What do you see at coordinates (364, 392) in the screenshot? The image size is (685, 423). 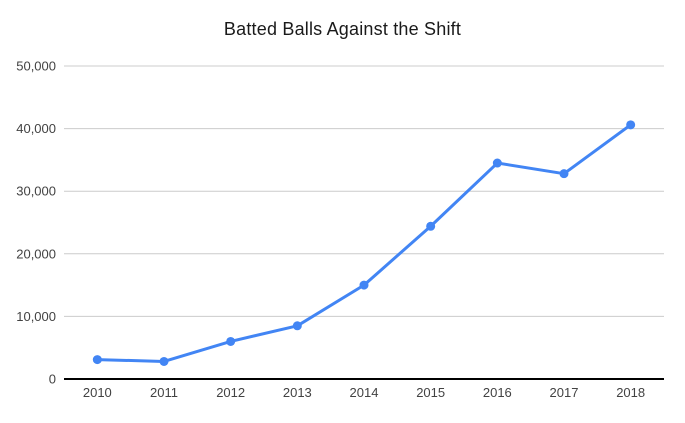 I see `x-tick-label: 2014` at bounding box center [364, 392].